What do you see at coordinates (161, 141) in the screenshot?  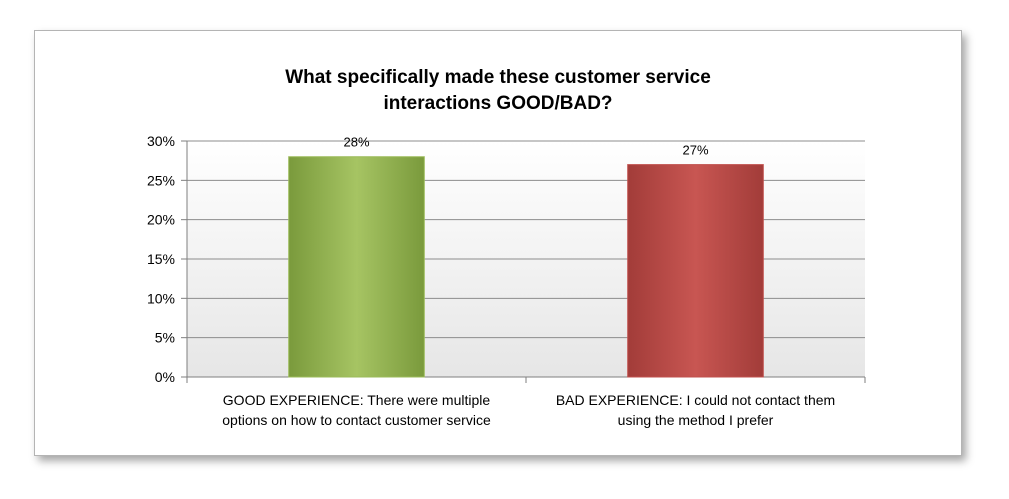 I see `y-tick-label: 30%` at bounding box center [161, 141].